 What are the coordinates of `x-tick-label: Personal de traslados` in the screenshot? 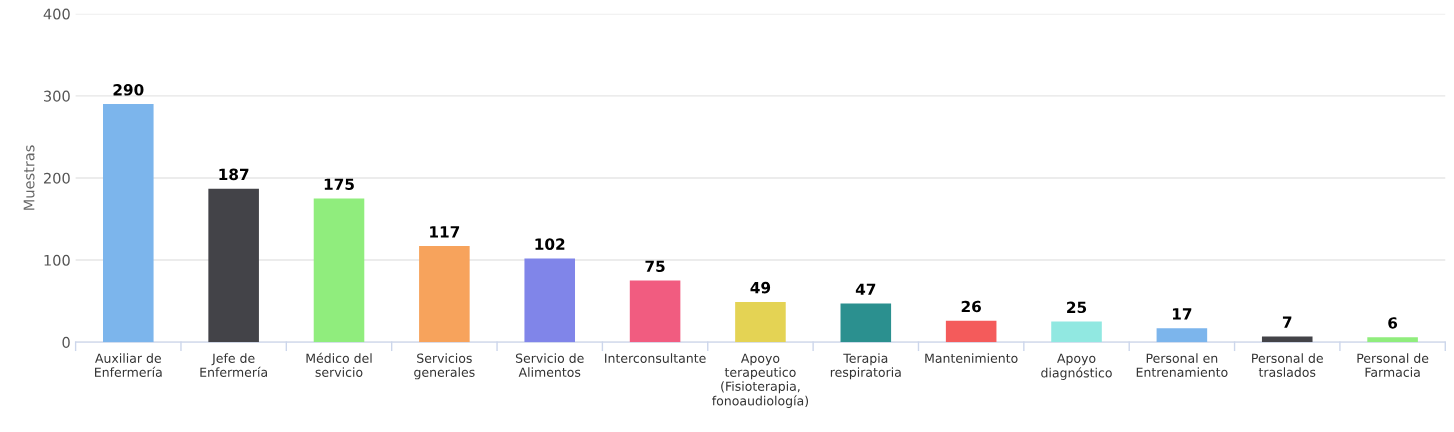 It's located at (1287, 365).